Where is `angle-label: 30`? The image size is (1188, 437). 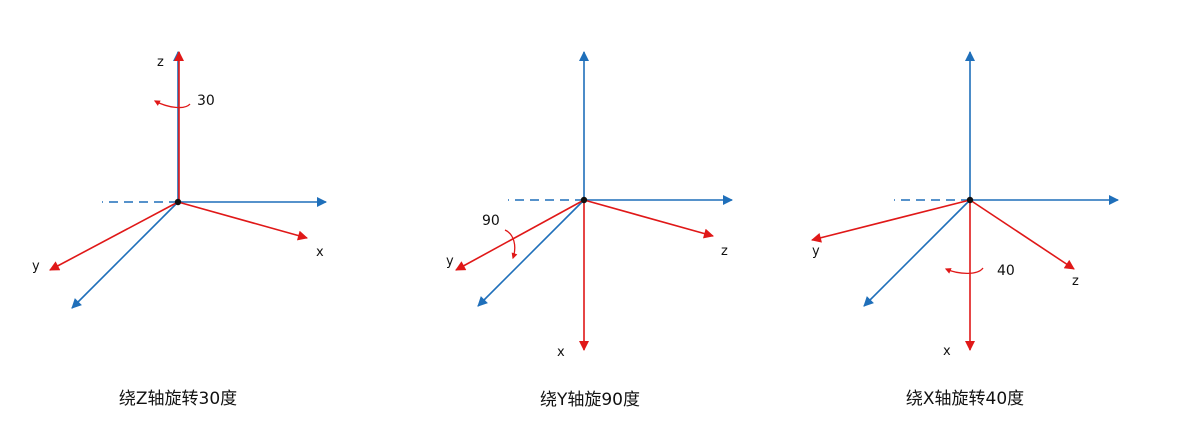
angle-label: 30 is located at coordinates (206, 101).